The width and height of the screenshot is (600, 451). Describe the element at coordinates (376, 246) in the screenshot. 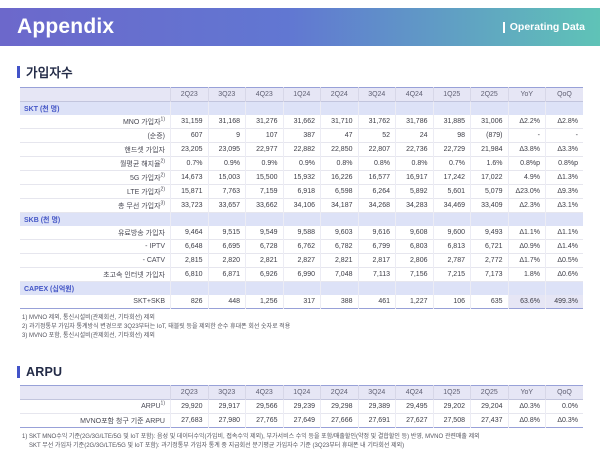

I see `value-cell: 6,799` at that location.